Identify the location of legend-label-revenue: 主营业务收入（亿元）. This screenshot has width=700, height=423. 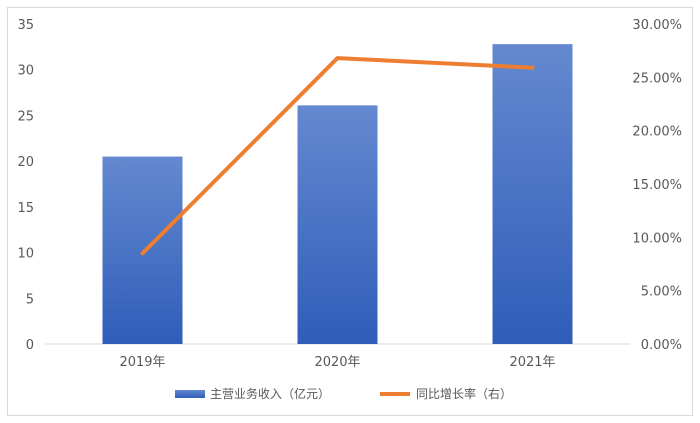
(270, 393).